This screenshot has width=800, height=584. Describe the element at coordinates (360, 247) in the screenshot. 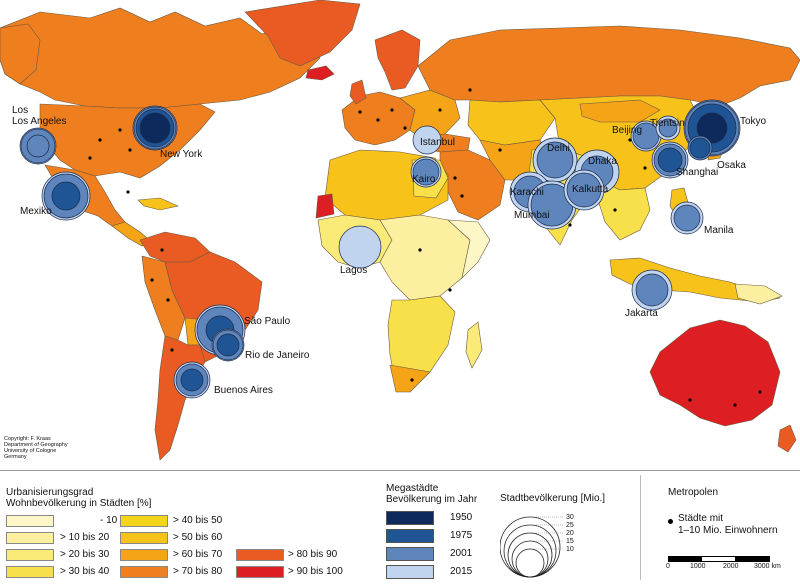

I see `megacity-lagos` at that location.